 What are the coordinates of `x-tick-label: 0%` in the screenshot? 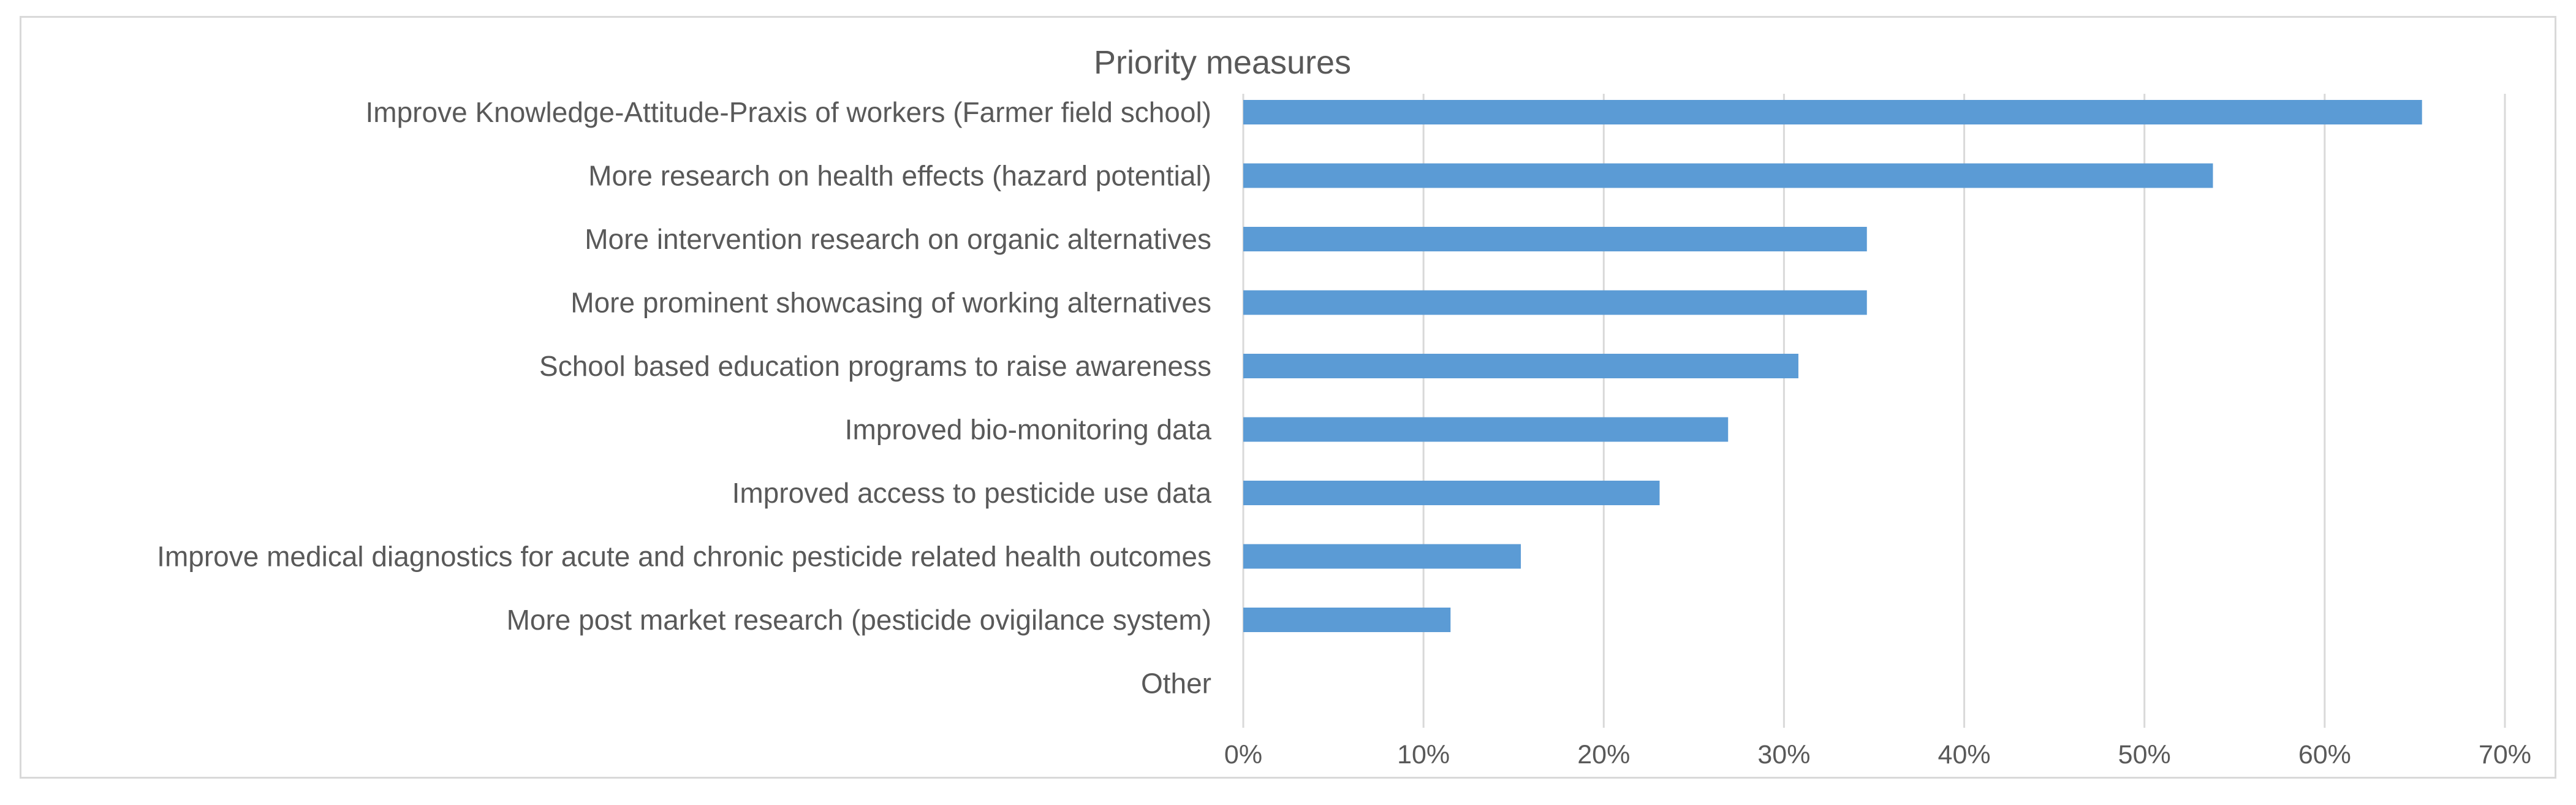 It's located at (1243, 754).